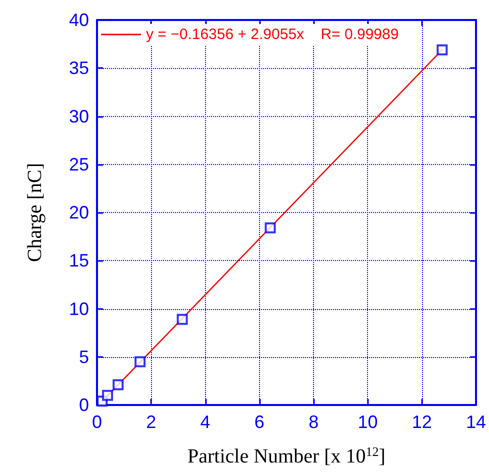  What do you see at coordinates (35, 212) in the screenshot?
I see `y-axis-title: Charge [nC]` at bounding box center [35, 212].